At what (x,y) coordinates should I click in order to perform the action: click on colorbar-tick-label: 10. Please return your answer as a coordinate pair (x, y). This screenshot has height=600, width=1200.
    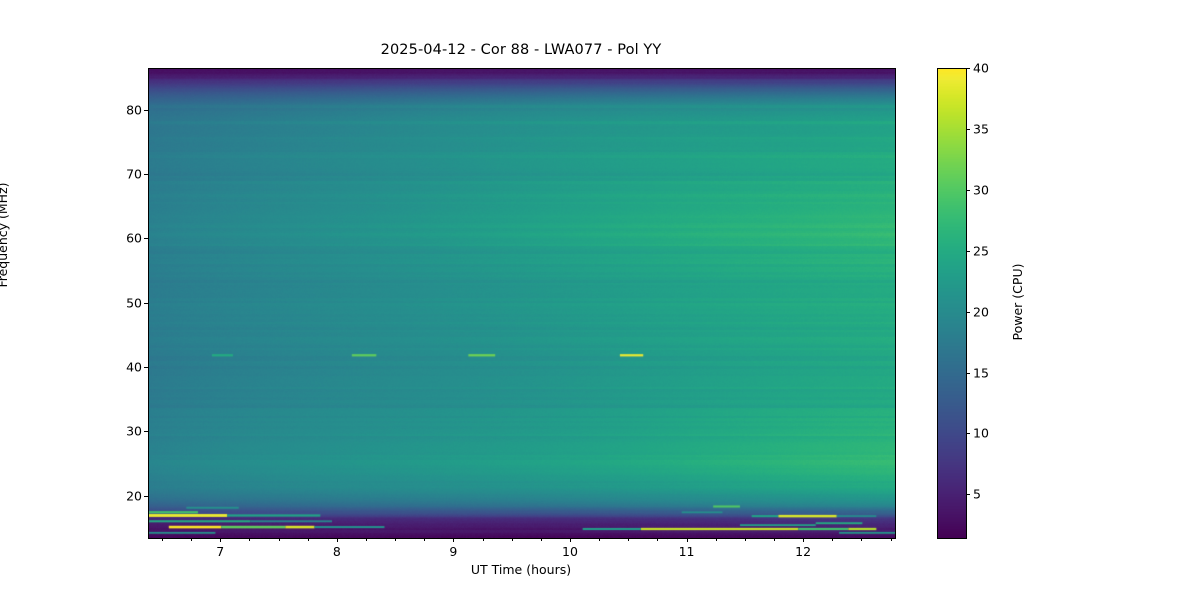
    Looking at the image, I should click on (981, 433).